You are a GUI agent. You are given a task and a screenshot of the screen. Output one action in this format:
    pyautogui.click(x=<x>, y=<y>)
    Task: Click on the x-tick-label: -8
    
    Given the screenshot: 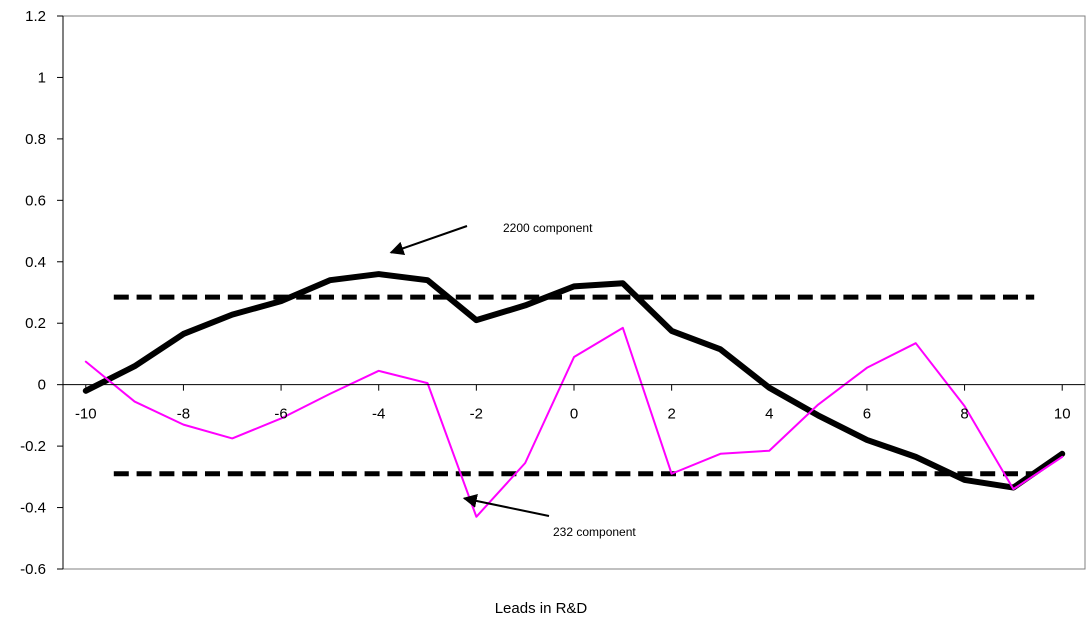 What is the action you would take?
    pyautogui.click(x=183, y=414)
    